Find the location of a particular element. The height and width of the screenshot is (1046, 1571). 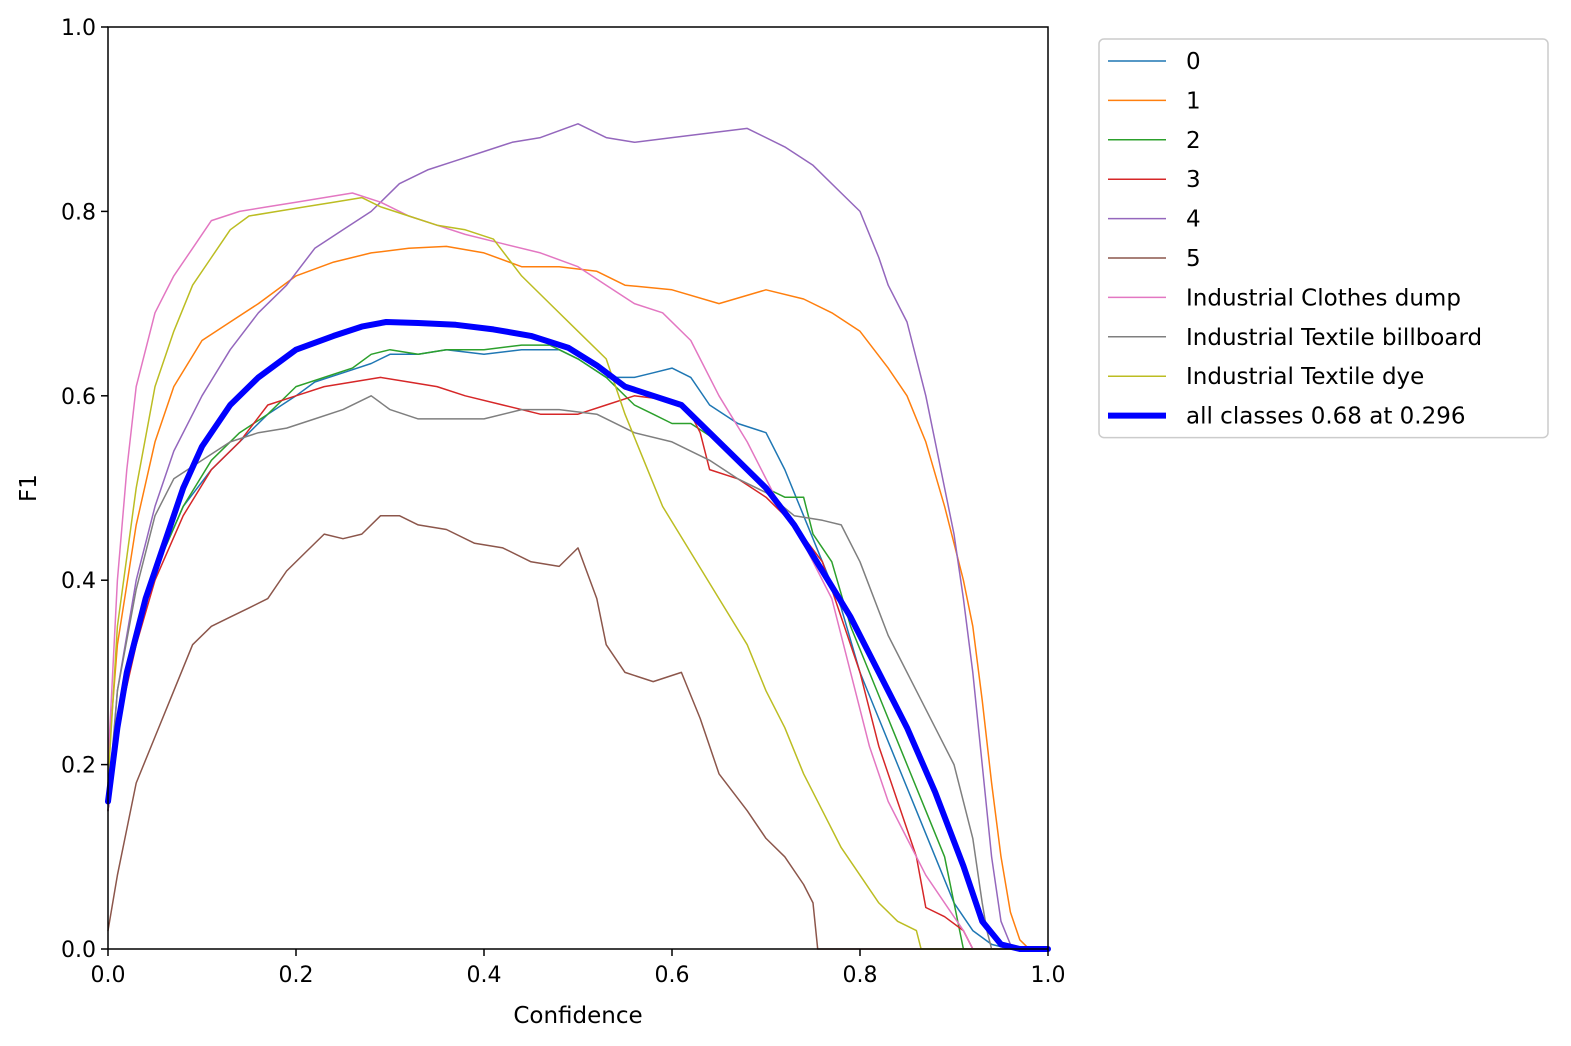

legend-label: 4 is located at coordinates (1193, 220).